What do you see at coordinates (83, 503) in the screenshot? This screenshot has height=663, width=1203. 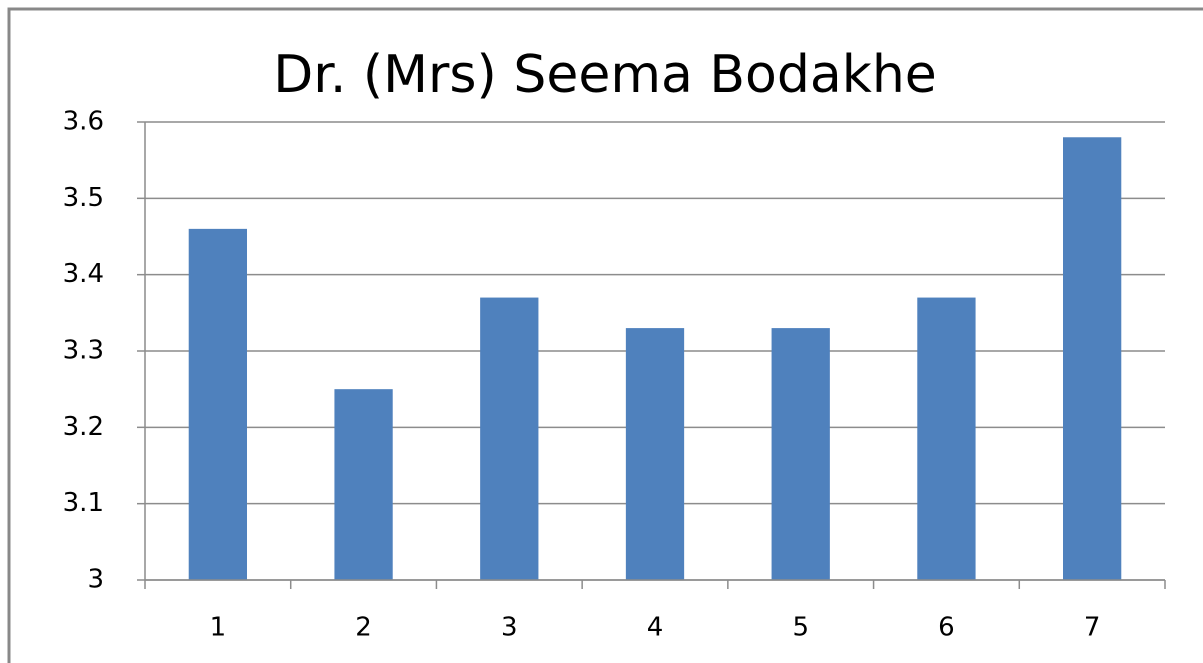 I see `y-tick-label: 3.1` at bounding box center [83, 503].